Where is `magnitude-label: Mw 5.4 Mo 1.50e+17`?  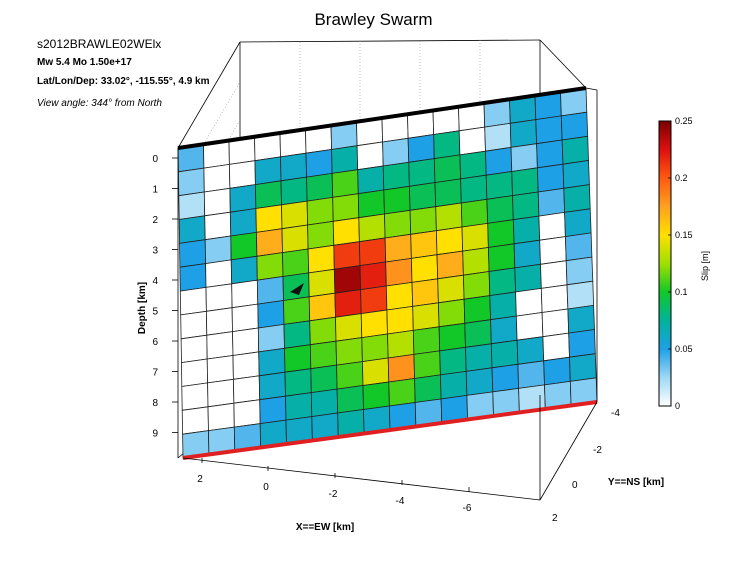 magnitude-label: Mw 5.4 Mo 1.50e+17 is located at coordinates (84, 62).